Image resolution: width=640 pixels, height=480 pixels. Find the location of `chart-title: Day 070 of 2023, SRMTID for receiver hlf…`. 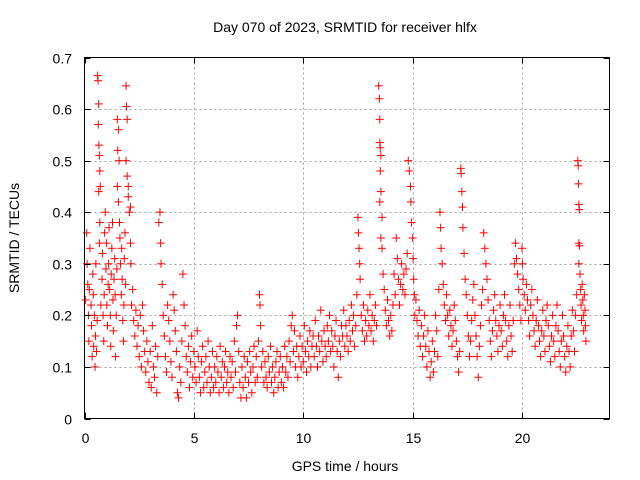

chart-title: Day 070 of 2023, SRMTID for receiver hlf… is located at coordinates (345, 27).